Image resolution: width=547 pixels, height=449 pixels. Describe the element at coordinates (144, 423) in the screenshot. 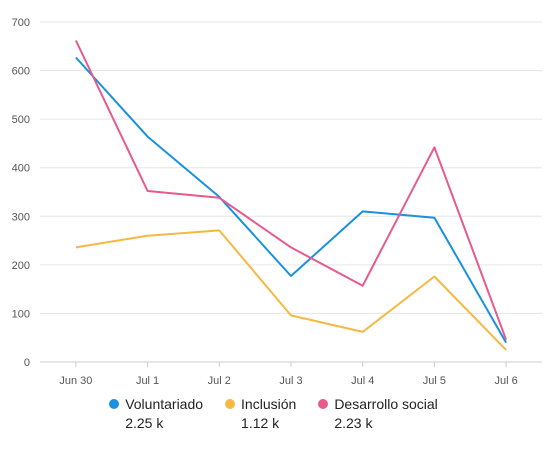

I see `legend-total-voluntariado: 2.25 k` at that location.